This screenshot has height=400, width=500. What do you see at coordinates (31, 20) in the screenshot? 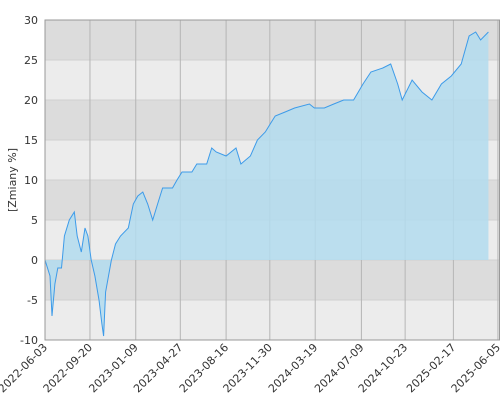
I see `y-tick-label: 30` at bounding box center [31, 20].